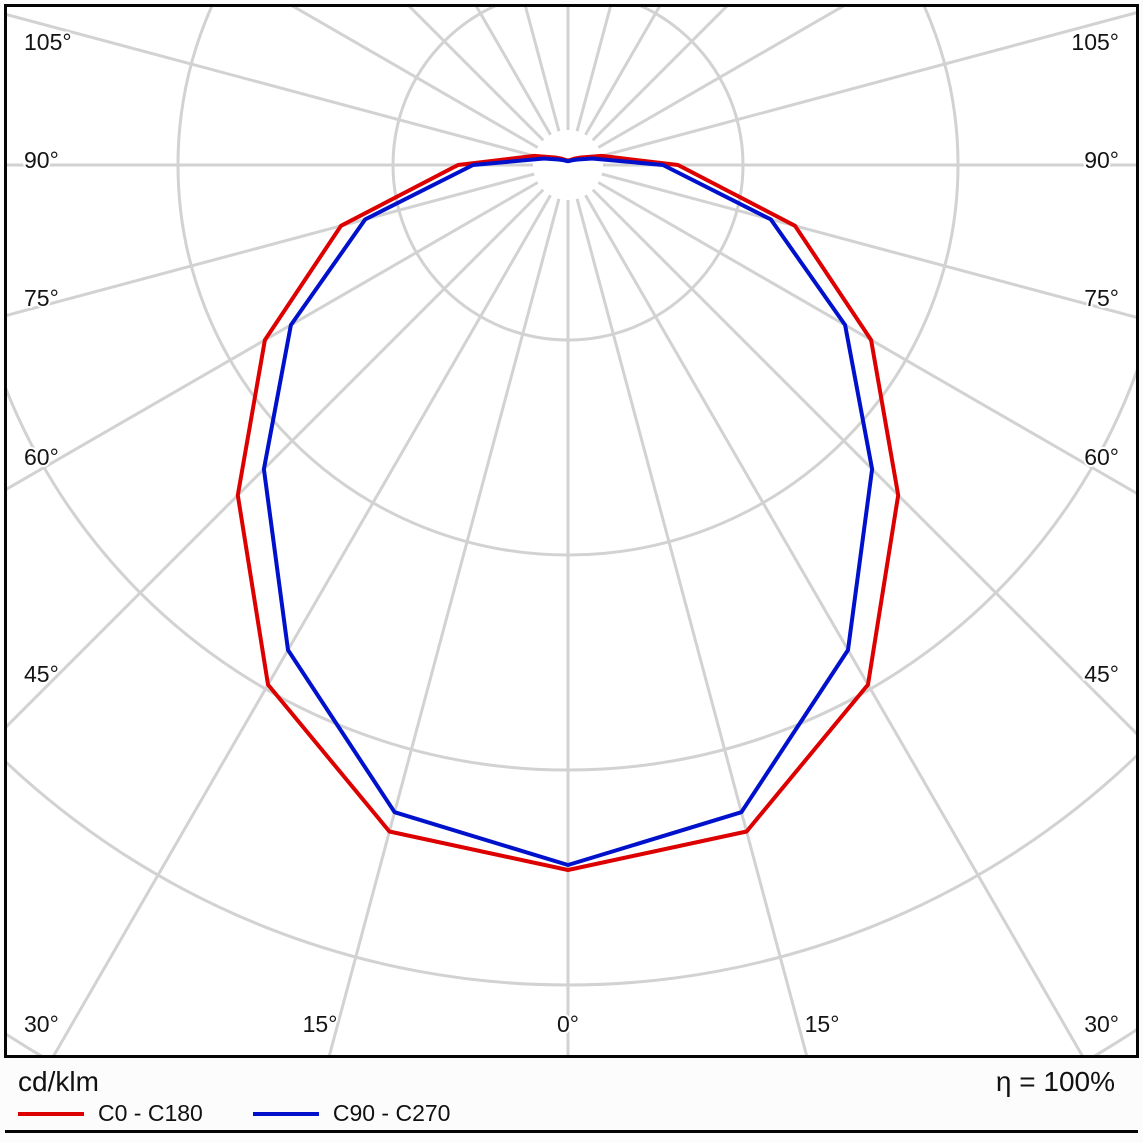  I want to click on legend-red-line-icon, so click(51, 1113).